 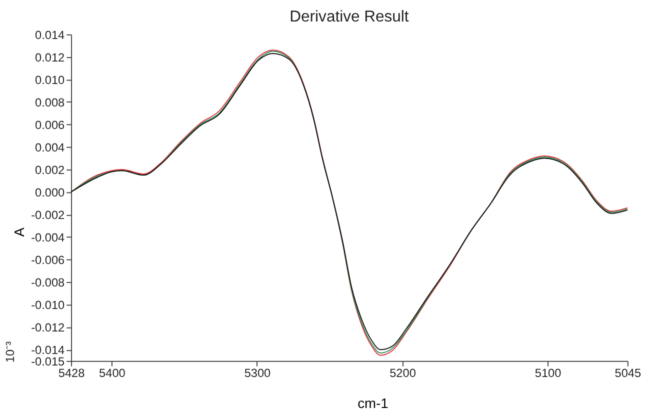 What do you see at coordinates (48, 237) in the screenshot?
I see `y-tick-label: -0.004` at bounding box center [48, 237].